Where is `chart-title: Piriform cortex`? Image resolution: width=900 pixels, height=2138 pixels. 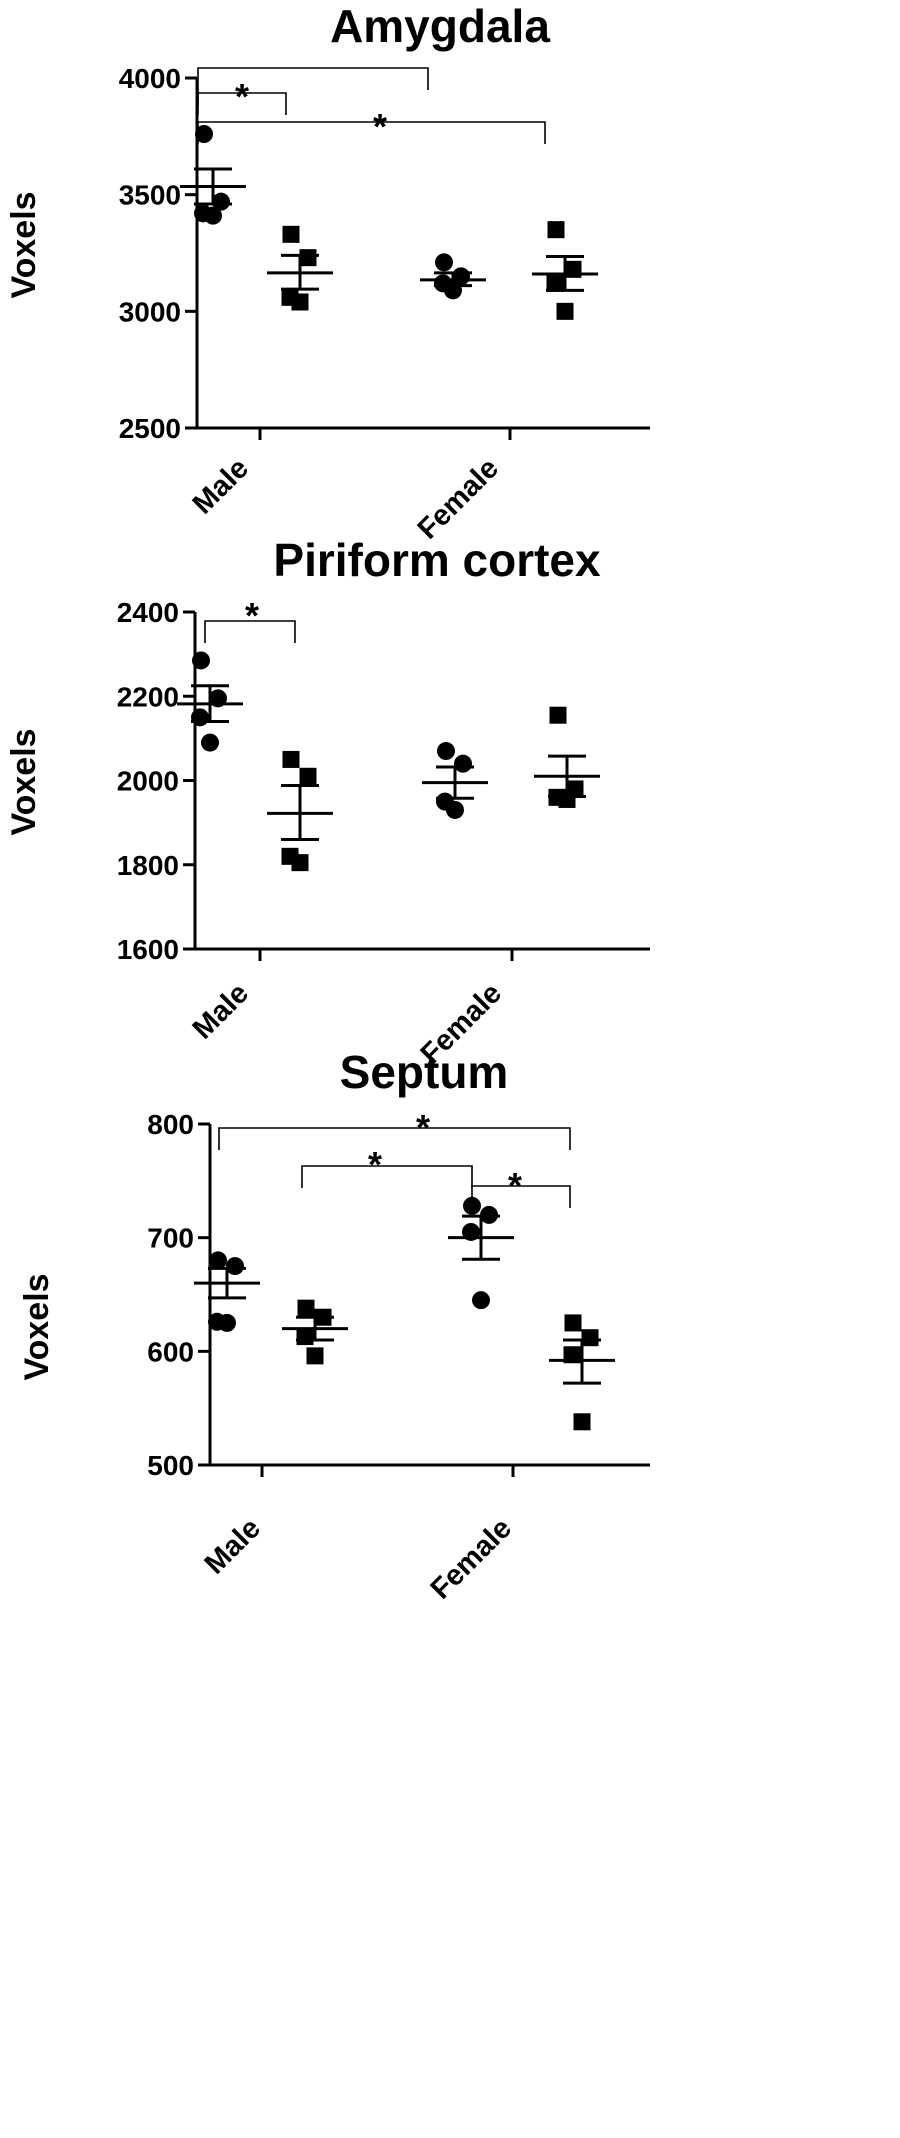 chart-title: Piriform cortex is located at coordinates (437, 560).